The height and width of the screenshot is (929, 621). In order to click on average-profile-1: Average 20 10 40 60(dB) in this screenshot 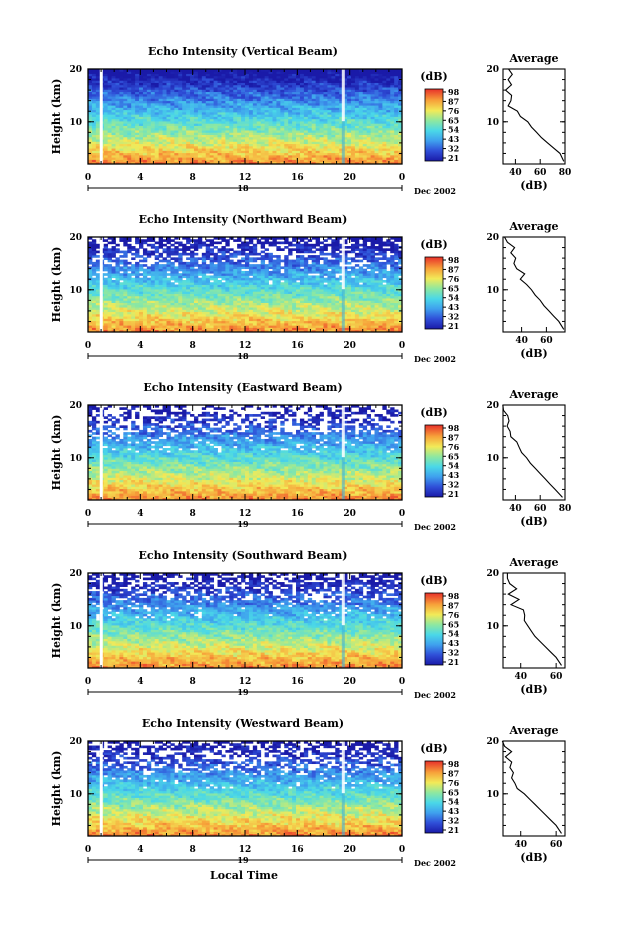, I will do `click(526, 290)`.